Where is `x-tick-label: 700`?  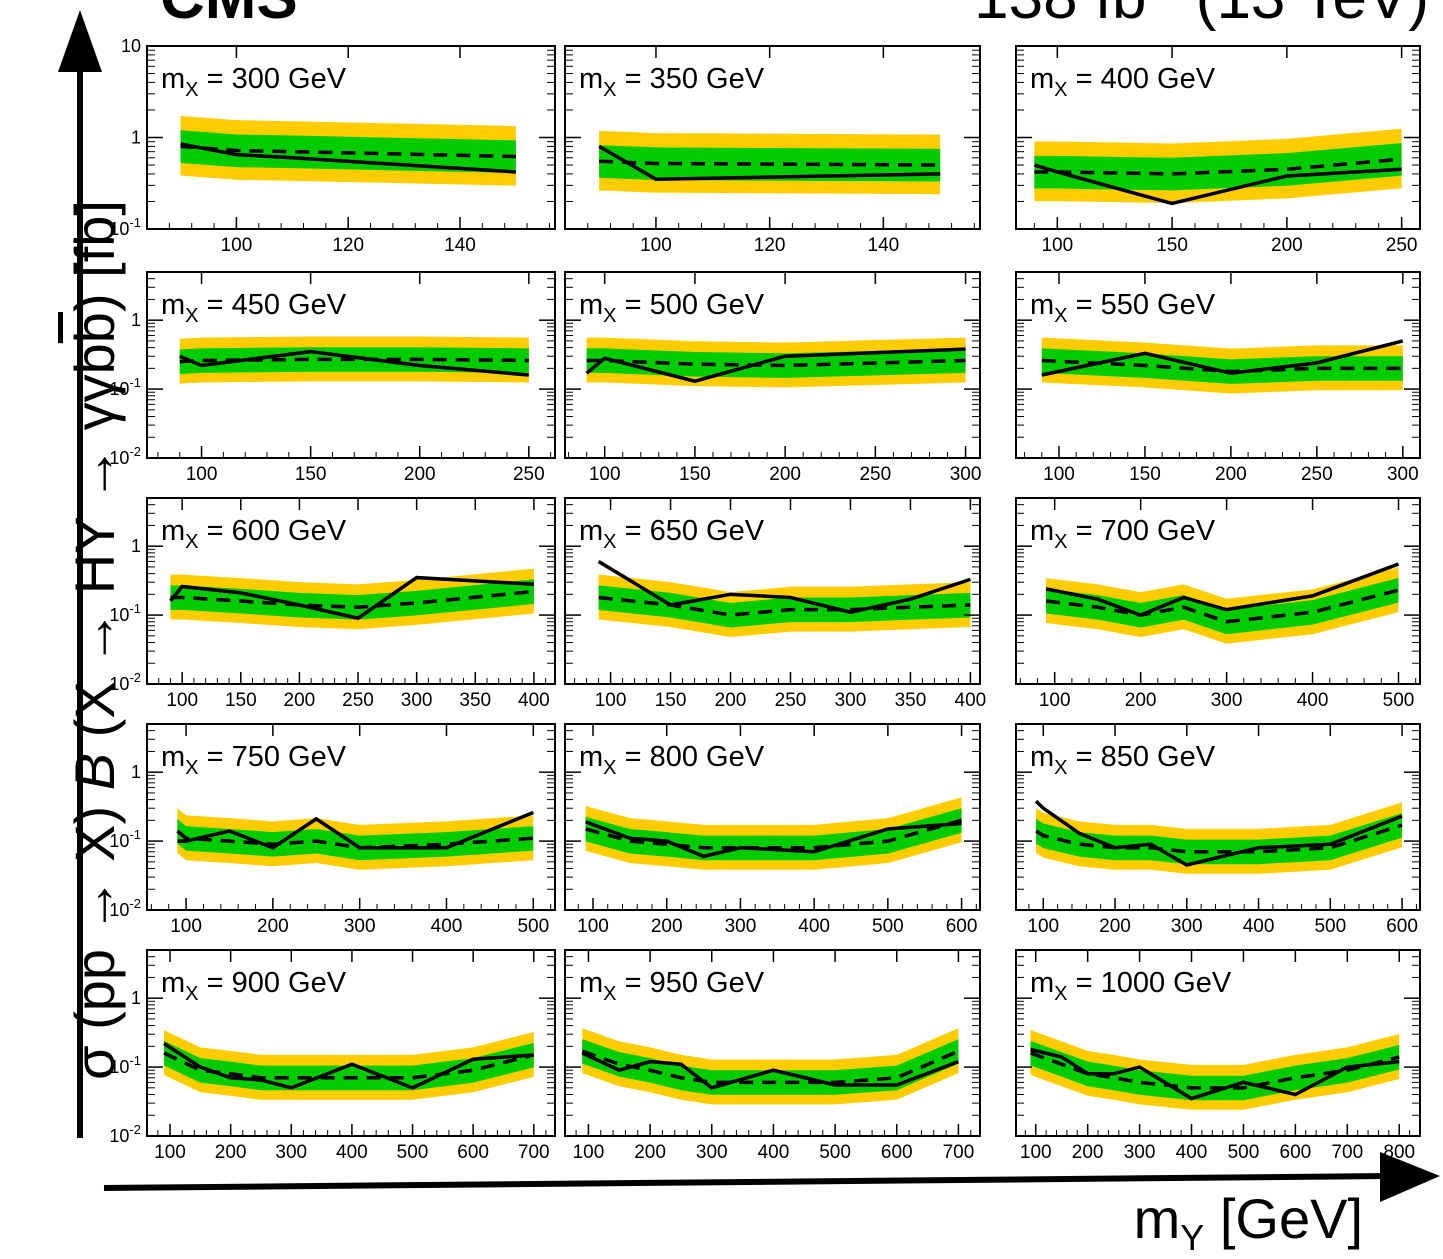 x-tick-label: 700 is located at coordinates (1347, 1152).